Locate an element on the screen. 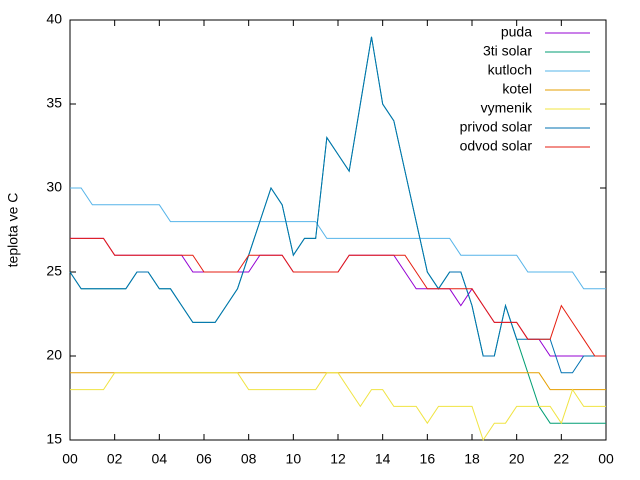  x-tick-label: 12 is located at coordinates (338, 459).